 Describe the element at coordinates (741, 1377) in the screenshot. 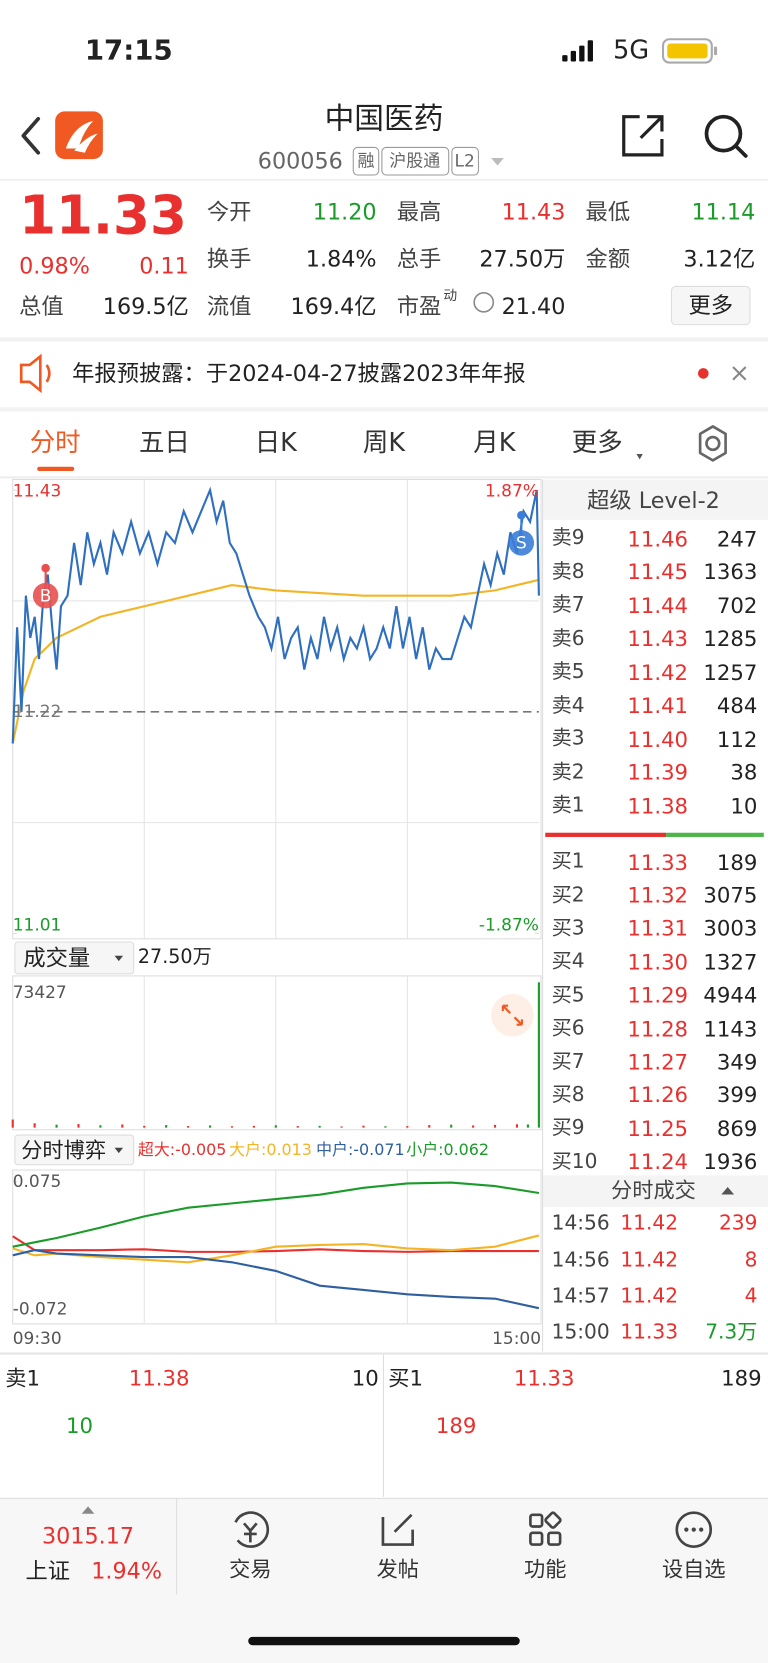

I see `best-volume: 189` at that location.